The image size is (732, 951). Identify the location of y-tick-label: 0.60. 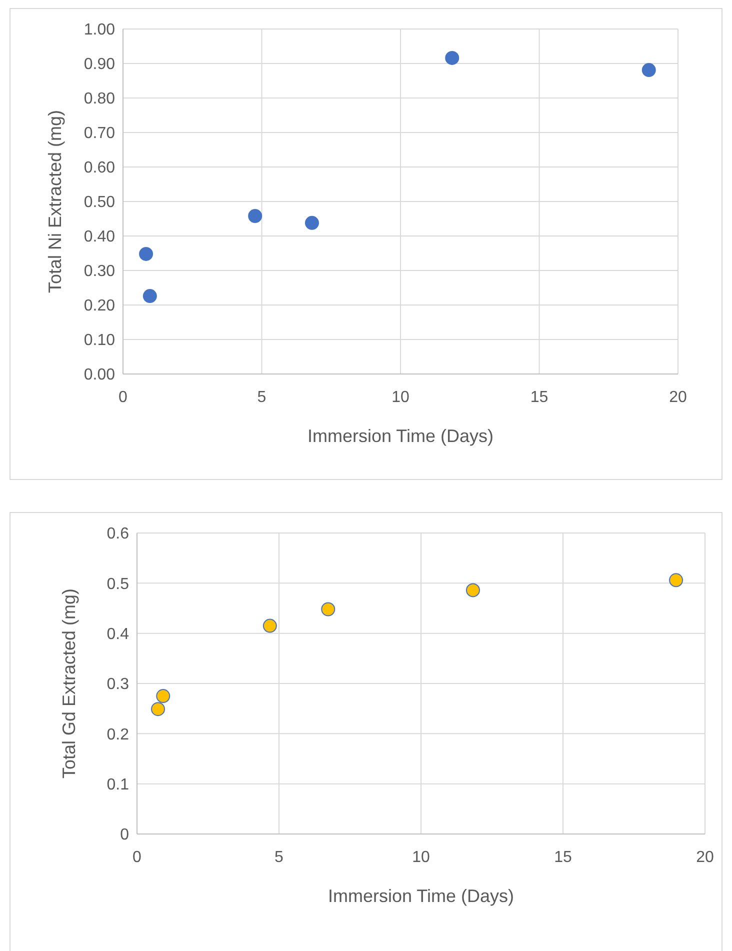
(100, 168).